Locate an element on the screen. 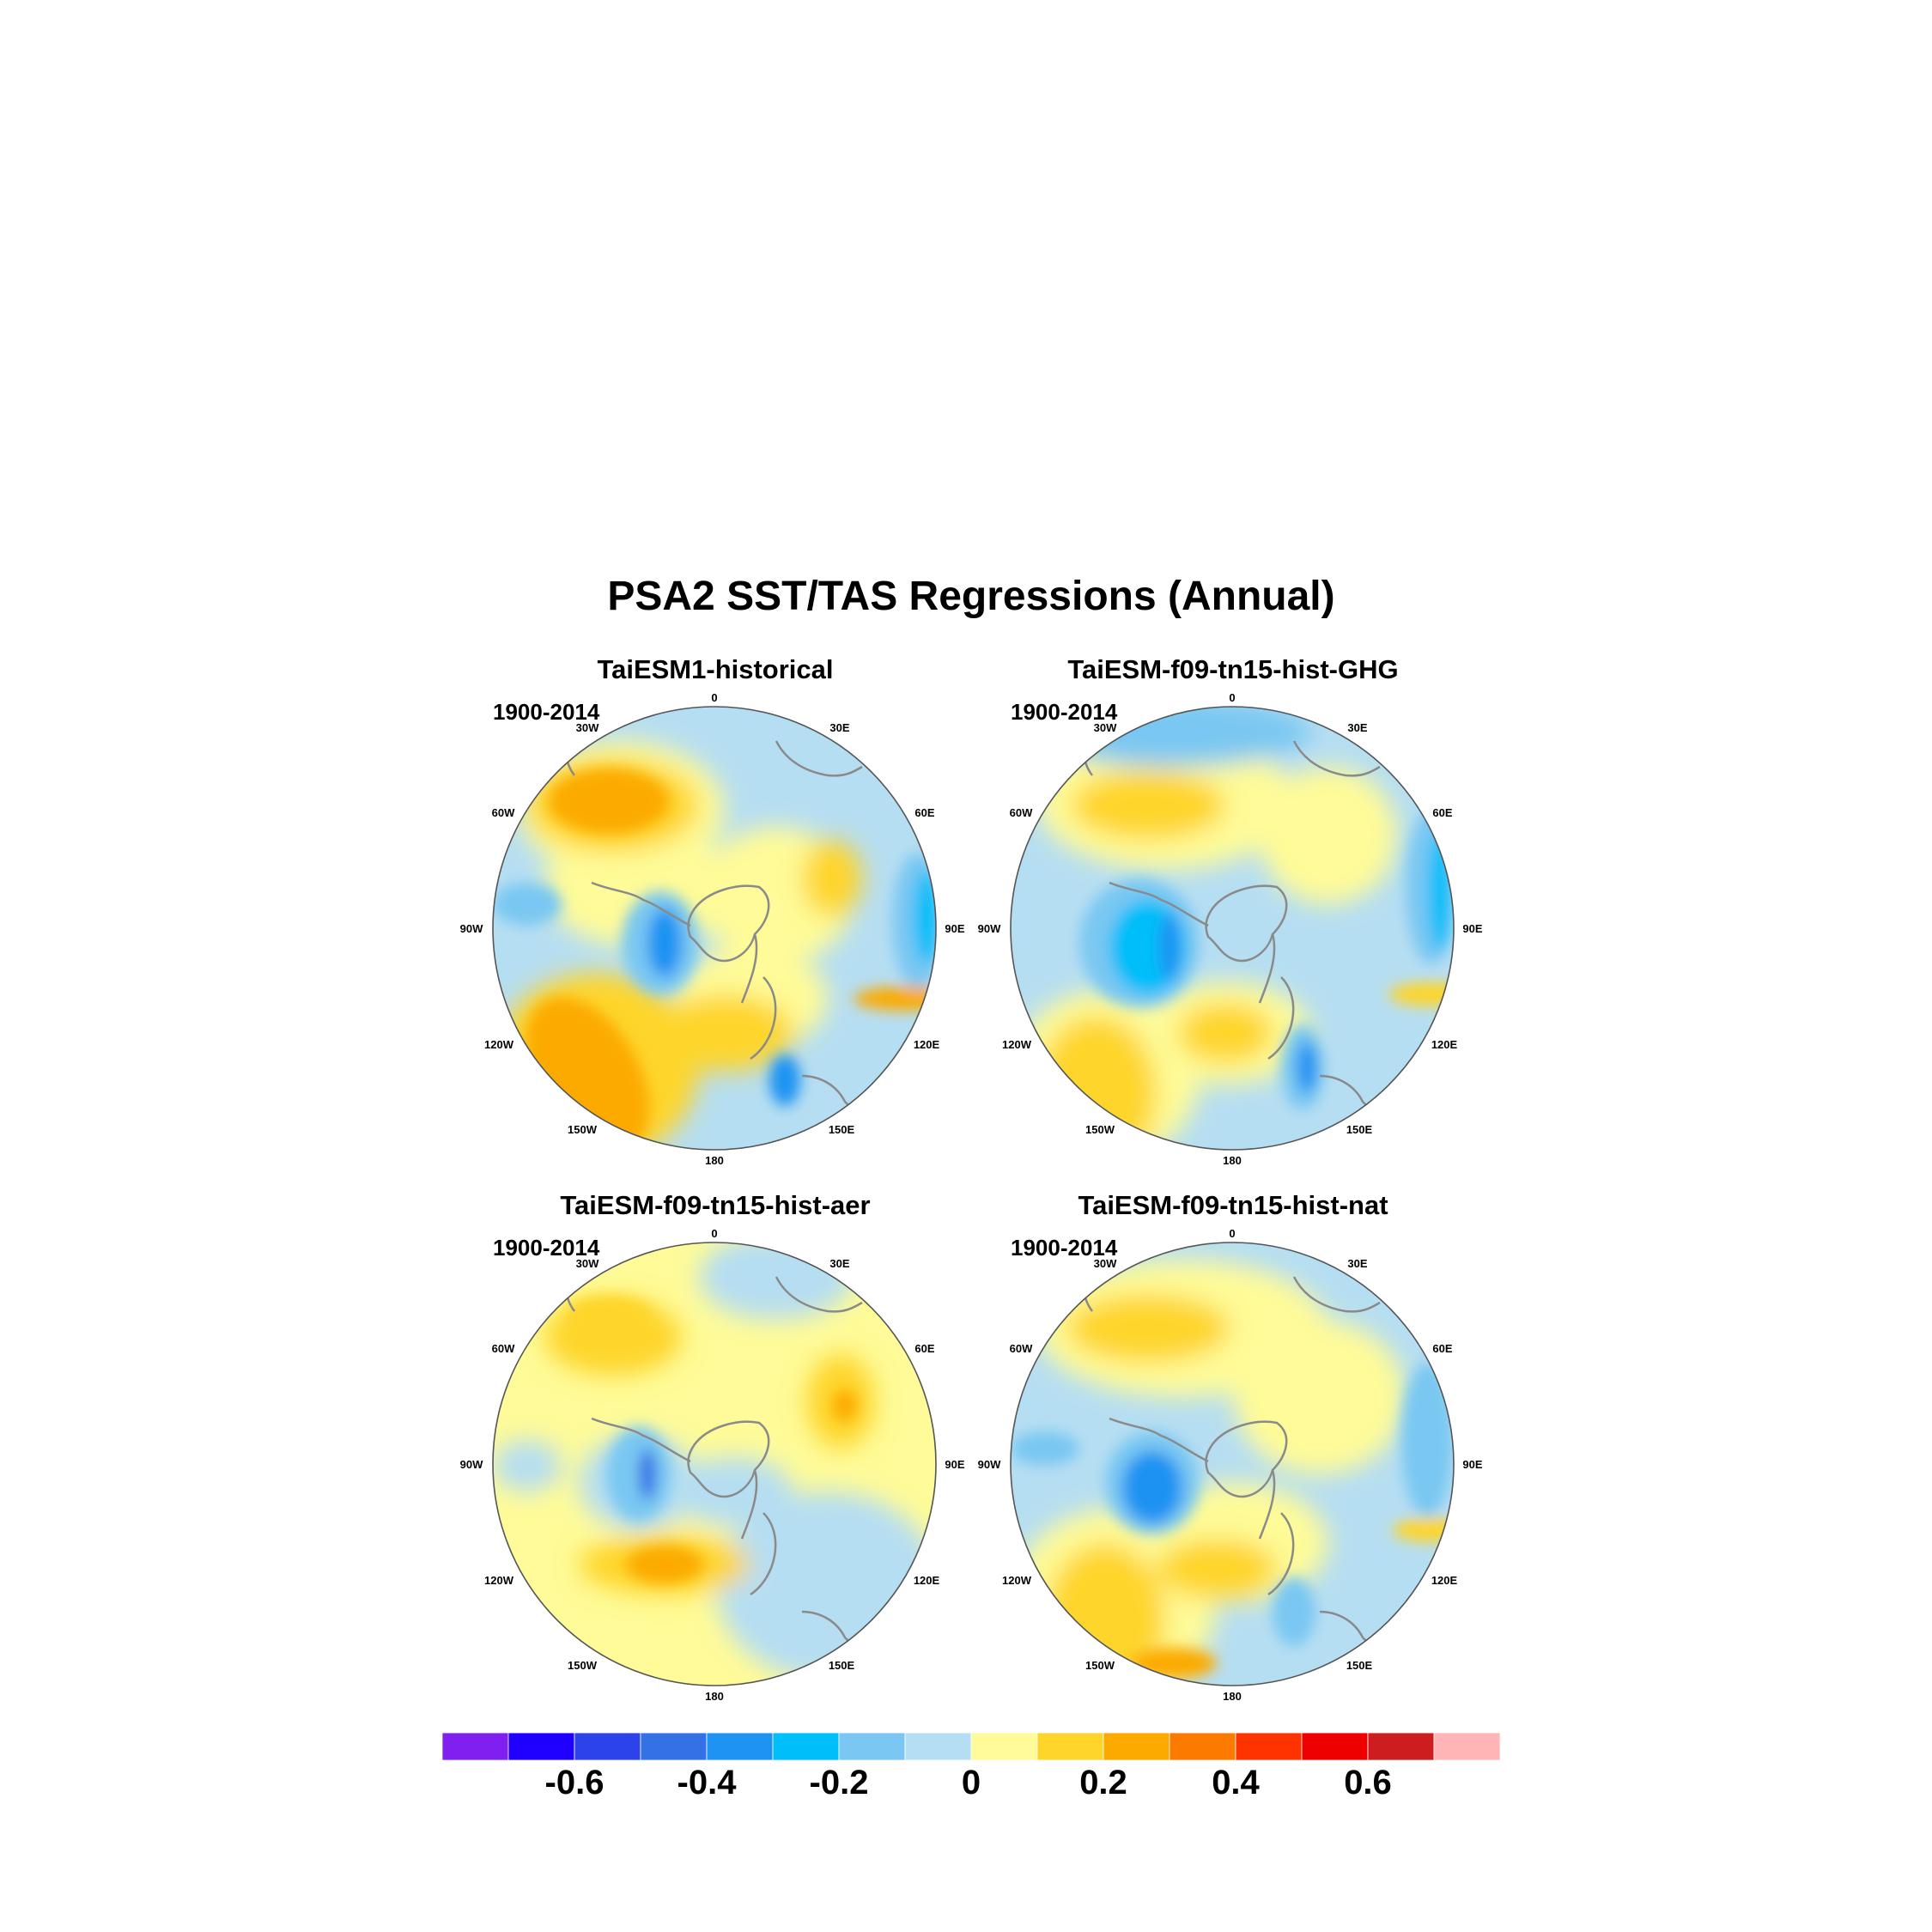 This screenshot has width=1932, height=1932. colorbar-tick-label: 0 is located at coordinates (972, 1783).